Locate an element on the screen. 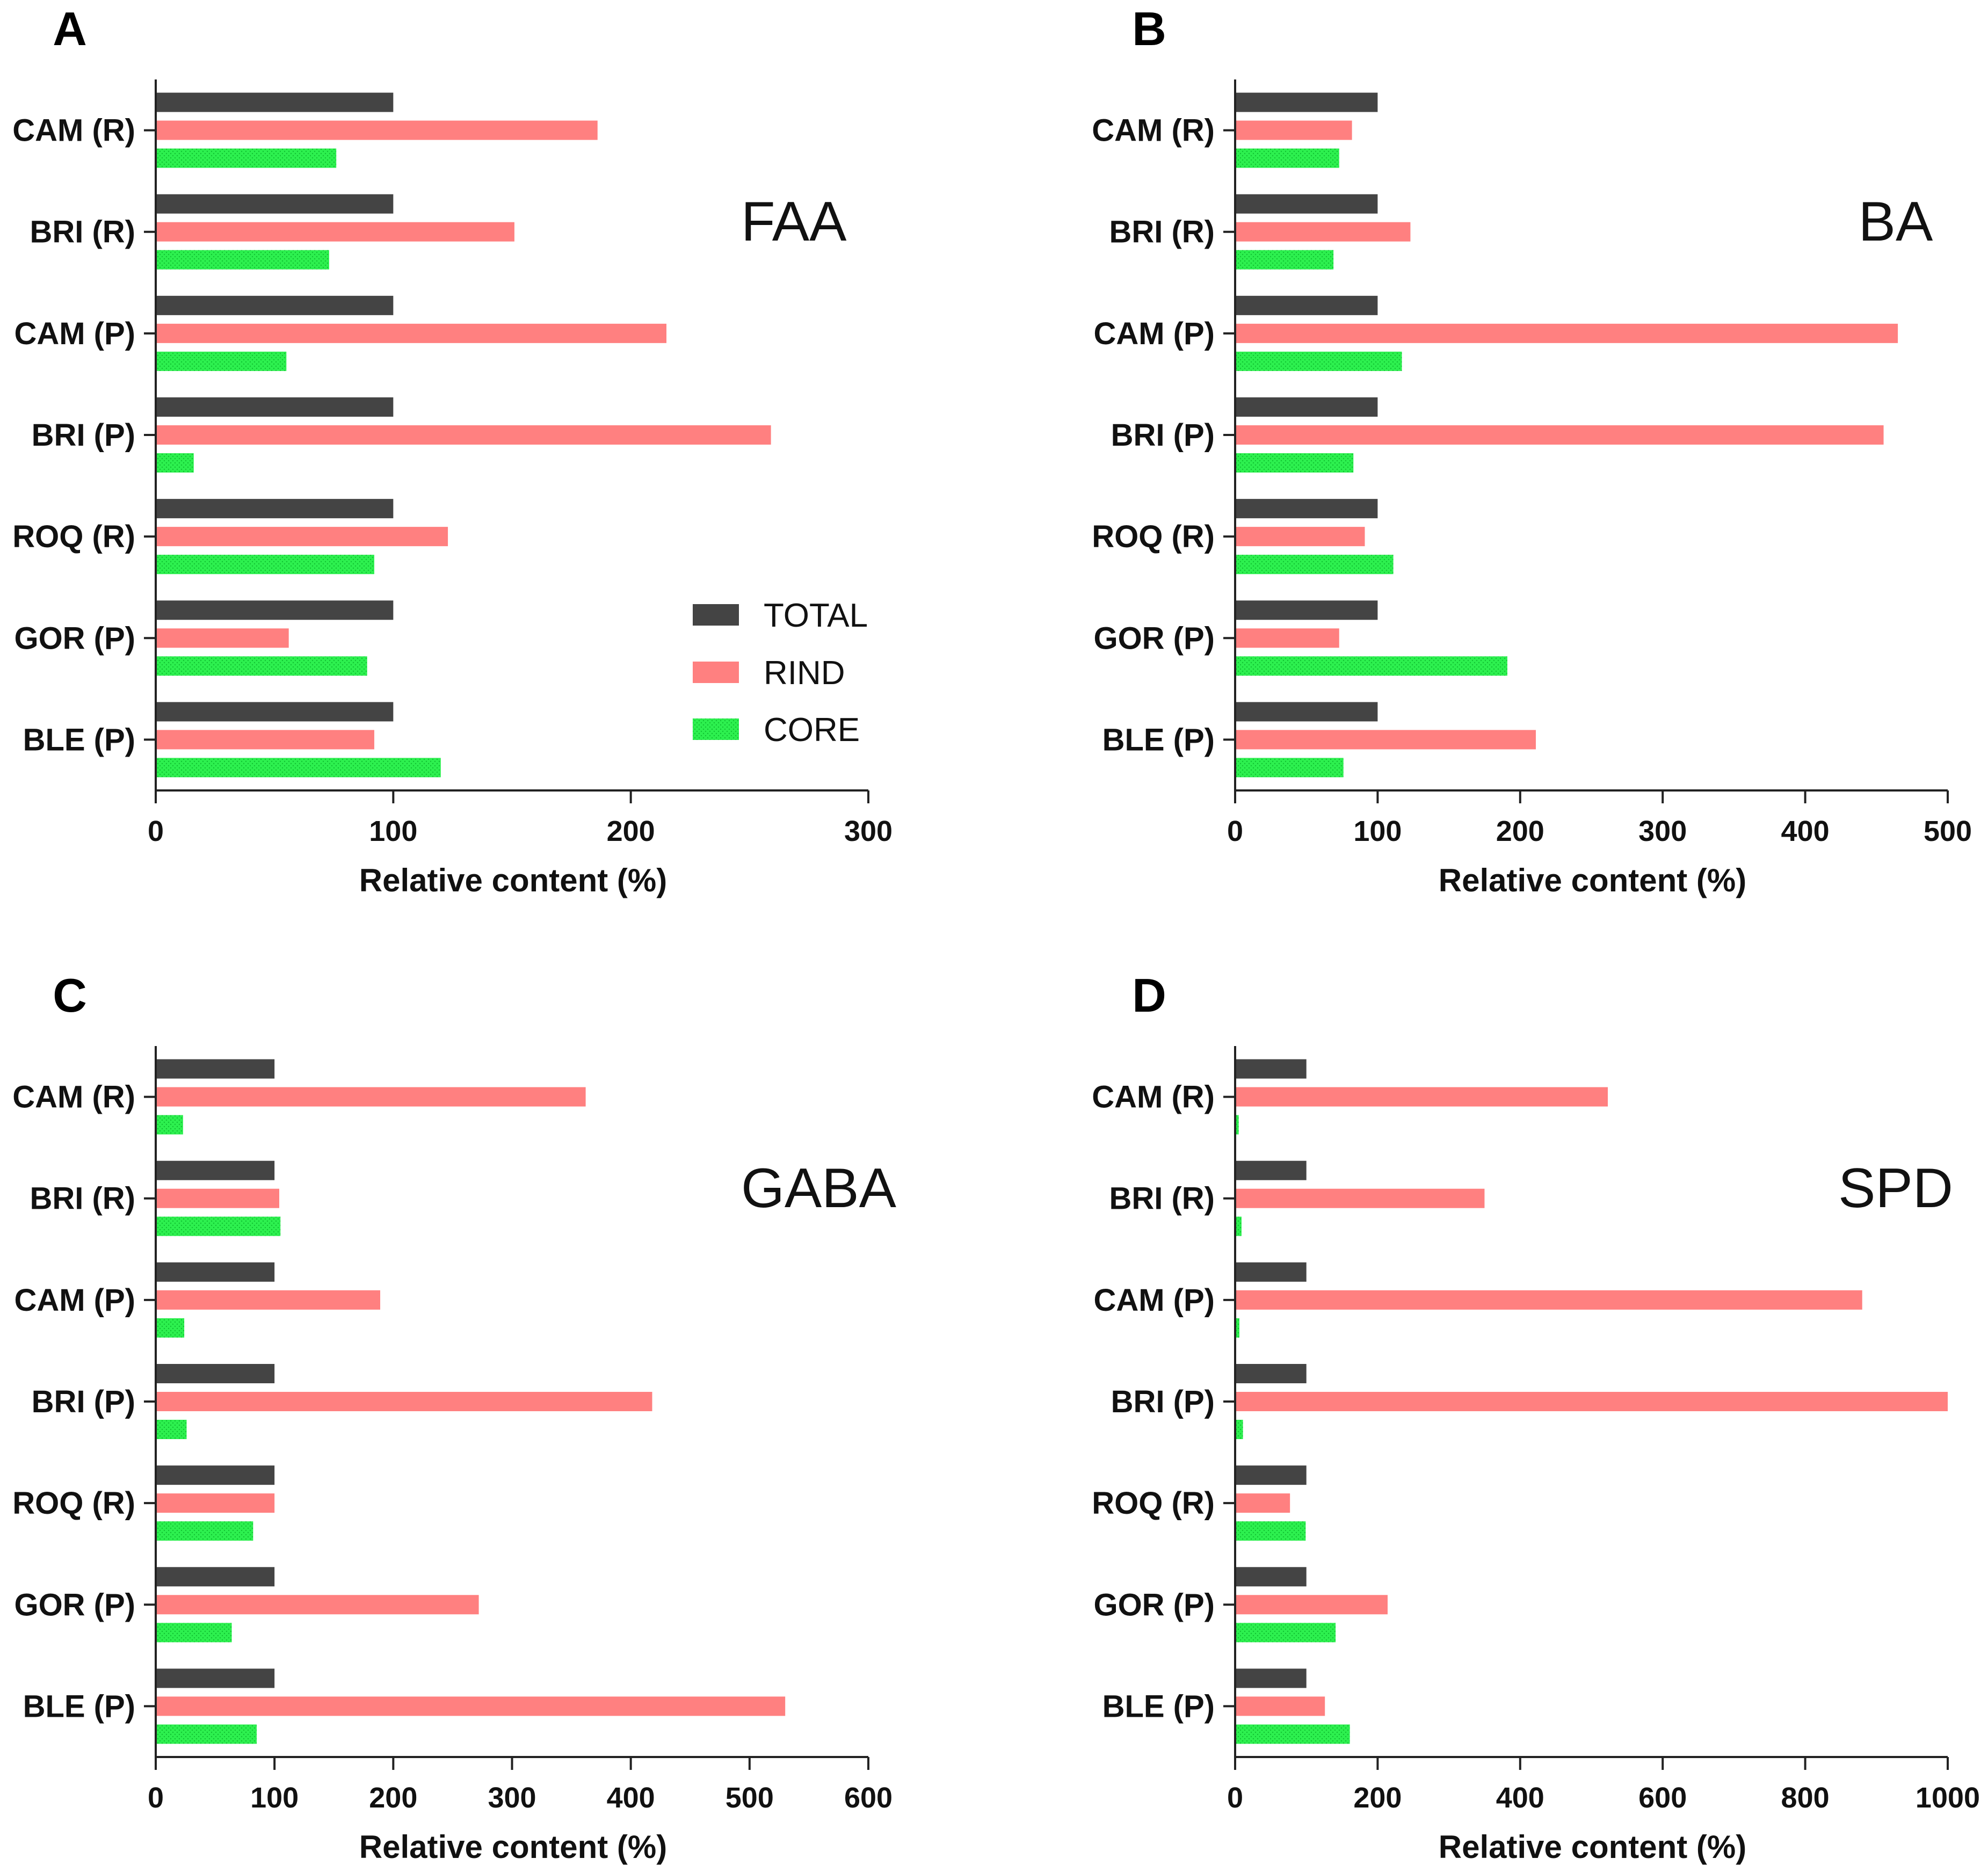 This screenshot has height=1873, width=1988. legend-swatch-rind is located at coordinates (716, 672).